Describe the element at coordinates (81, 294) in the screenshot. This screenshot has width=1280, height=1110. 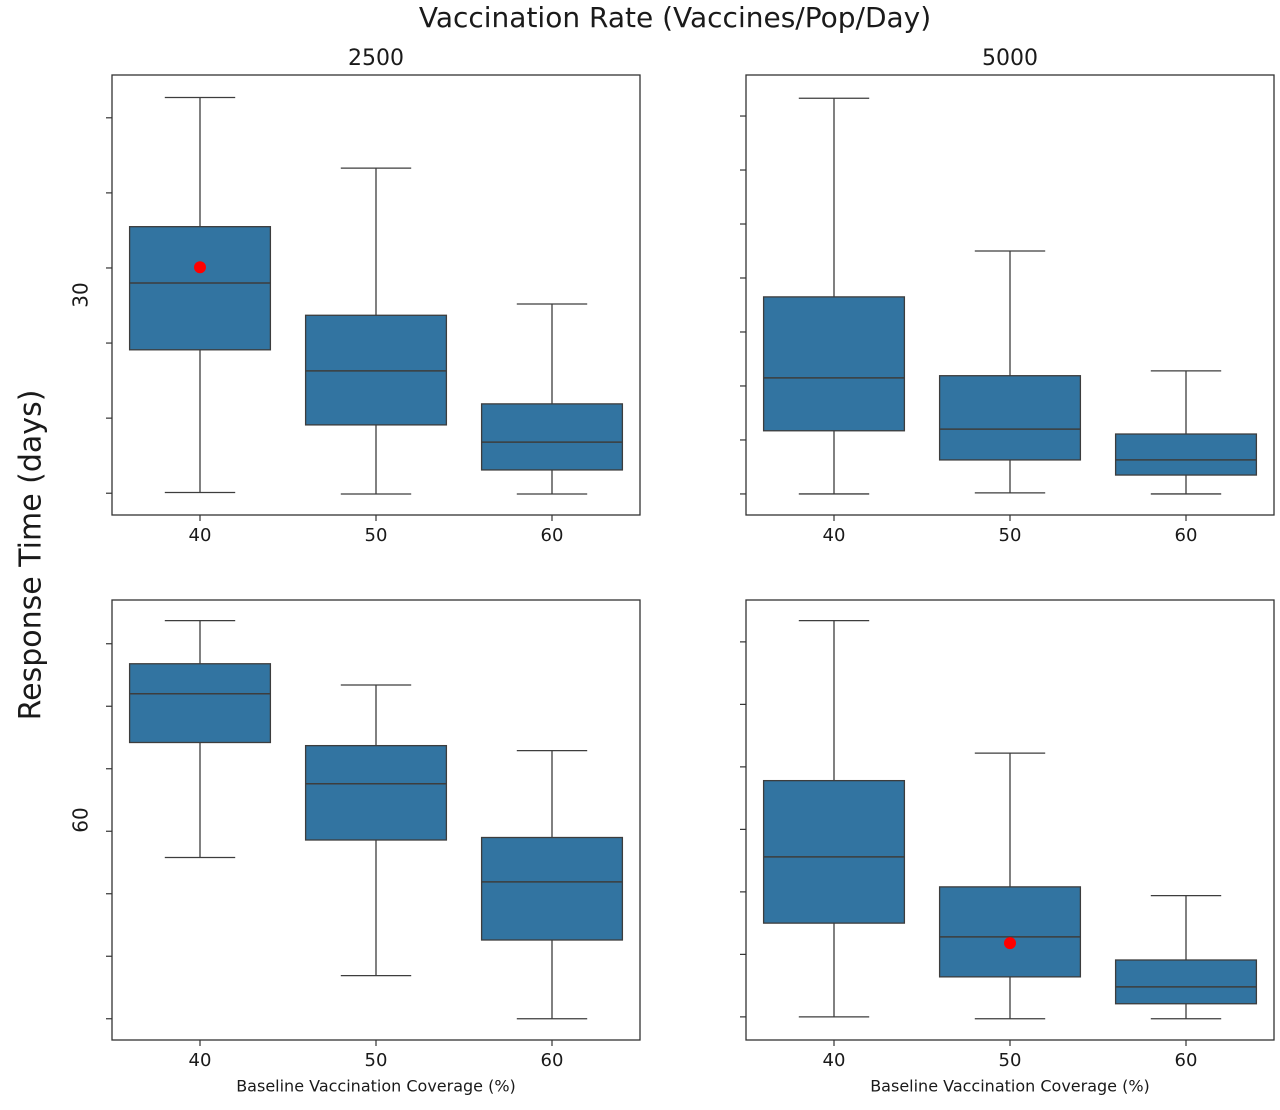
I see `row-label: 30` at that location.